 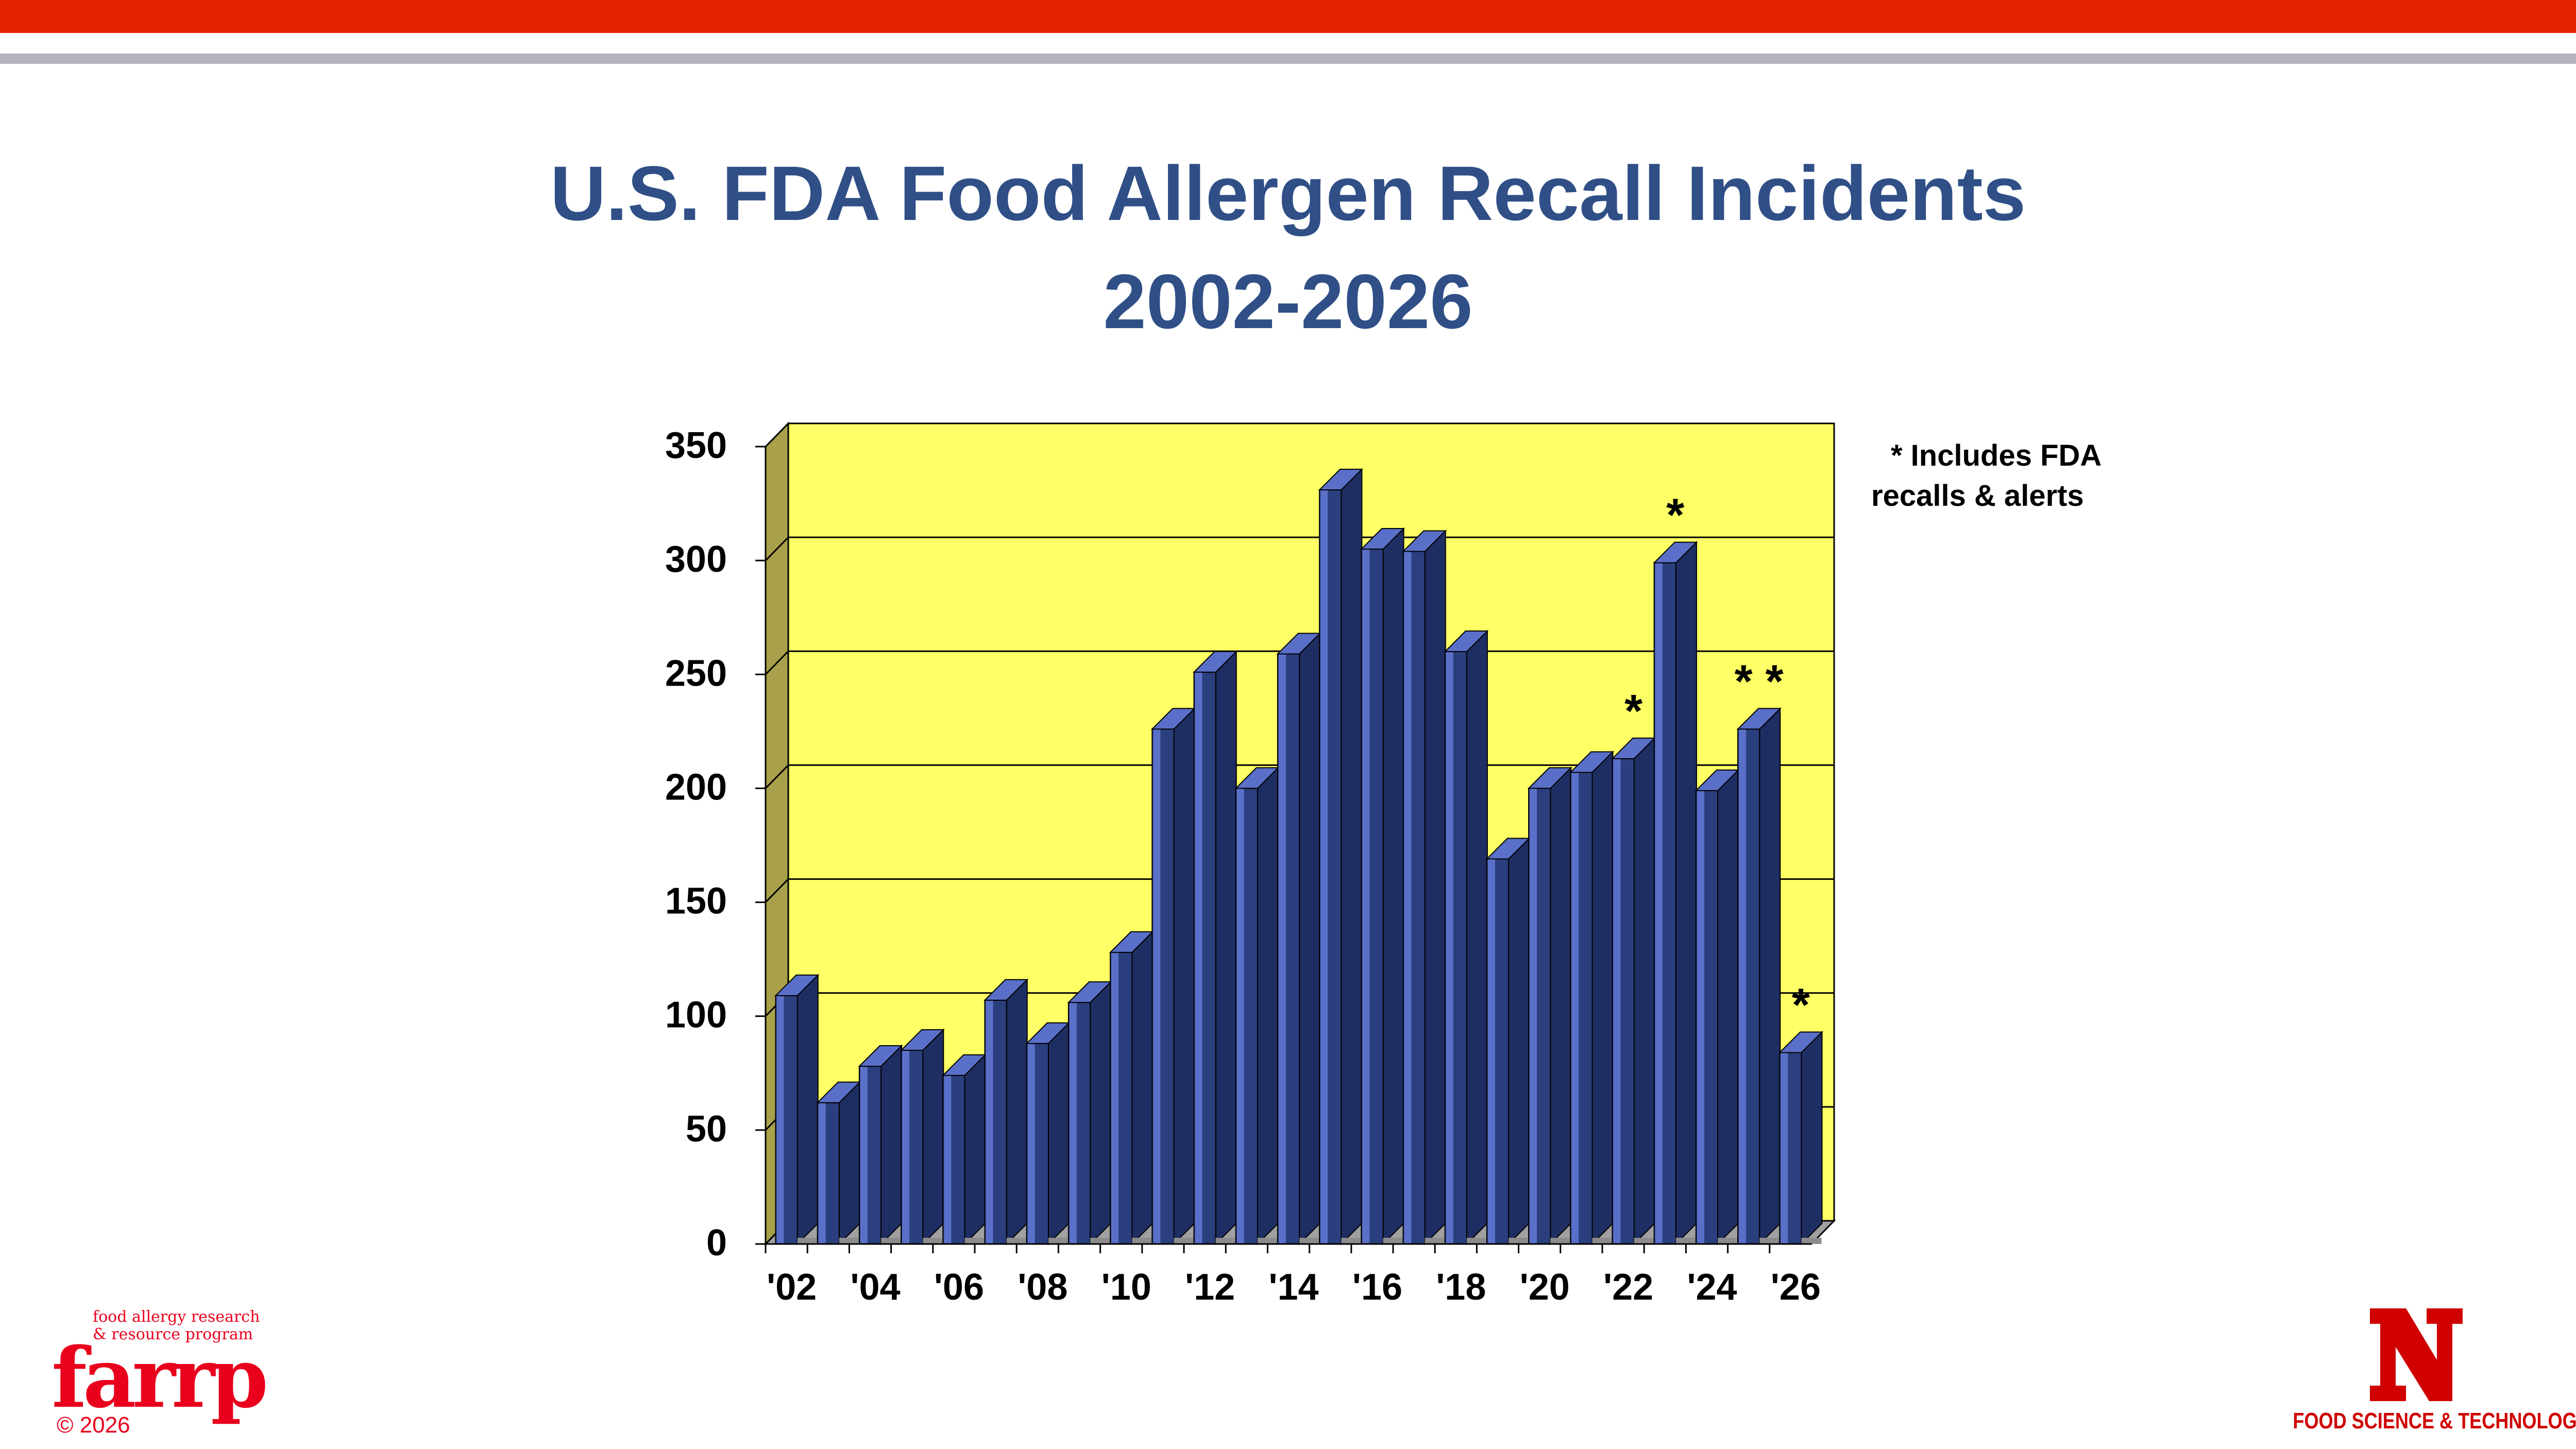 I want to click on y-tick-label: 100, so click(x=696, y=1016).